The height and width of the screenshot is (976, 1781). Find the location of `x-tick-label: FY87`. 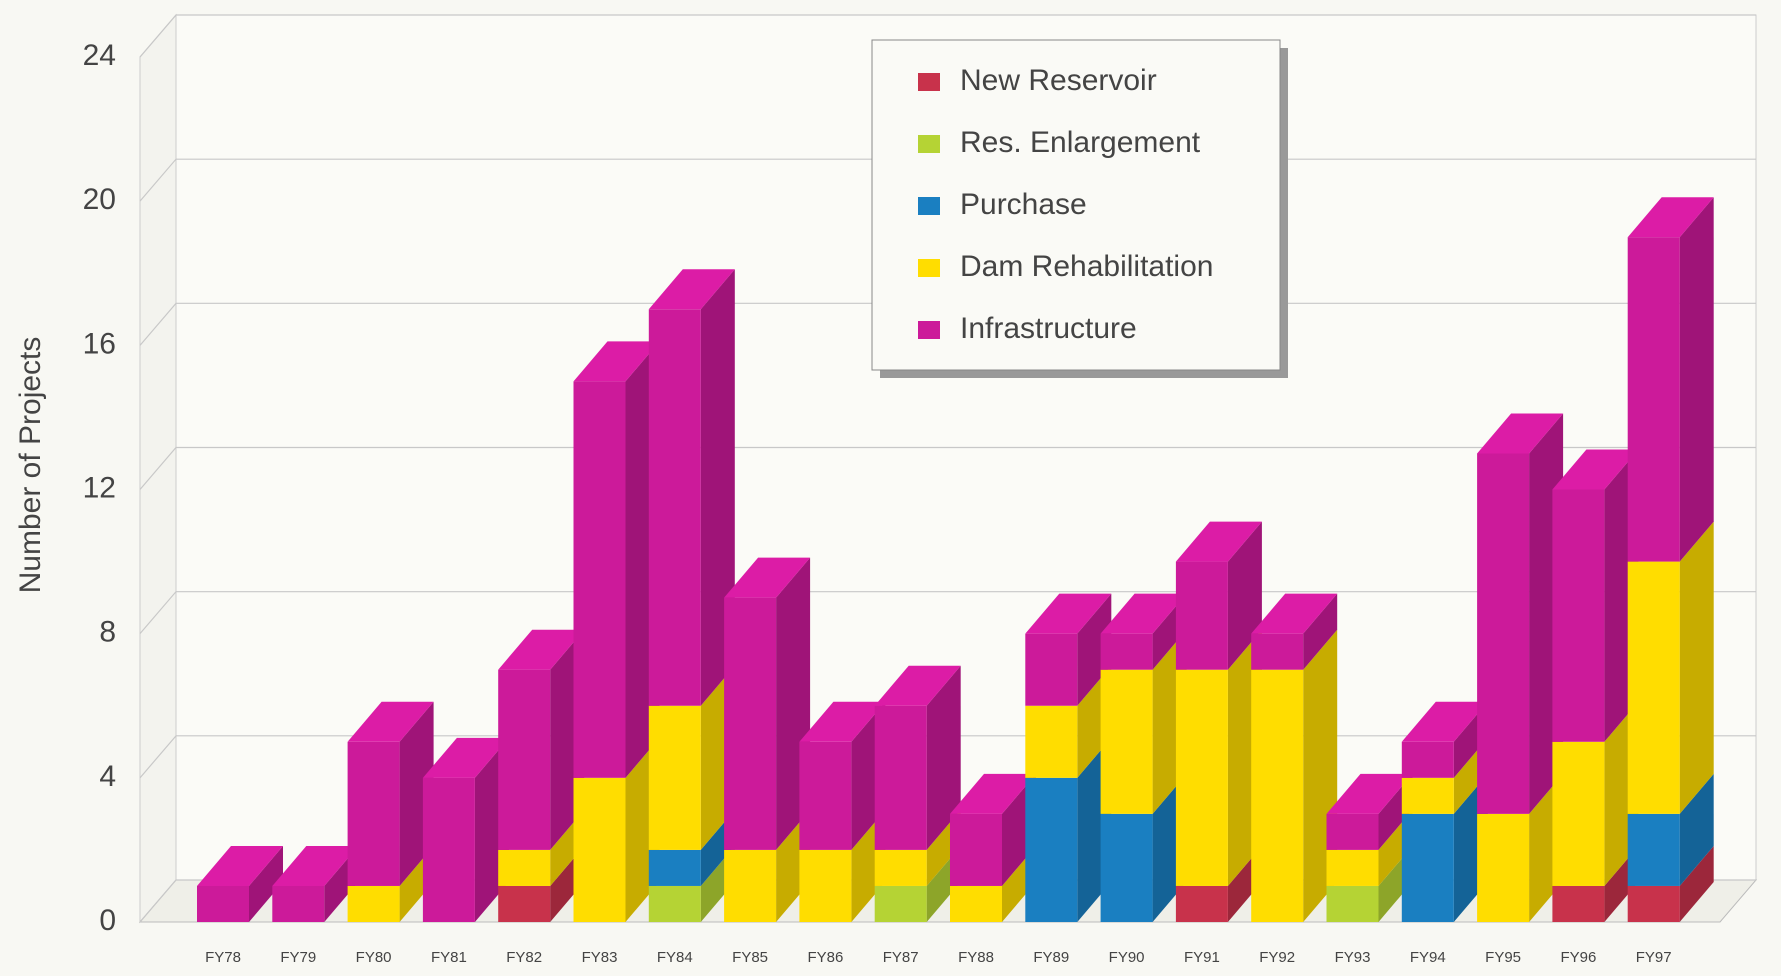

x-tick-label: FY87 is located at coordinates (901, 957).